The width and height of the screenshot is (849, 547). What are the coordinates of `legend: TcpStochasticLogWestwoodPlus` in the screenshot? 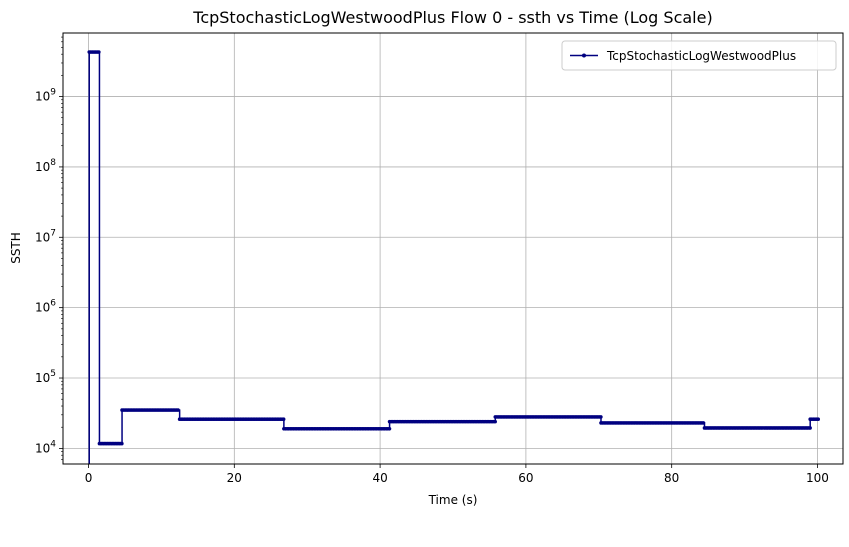 It's located at (699, 55).